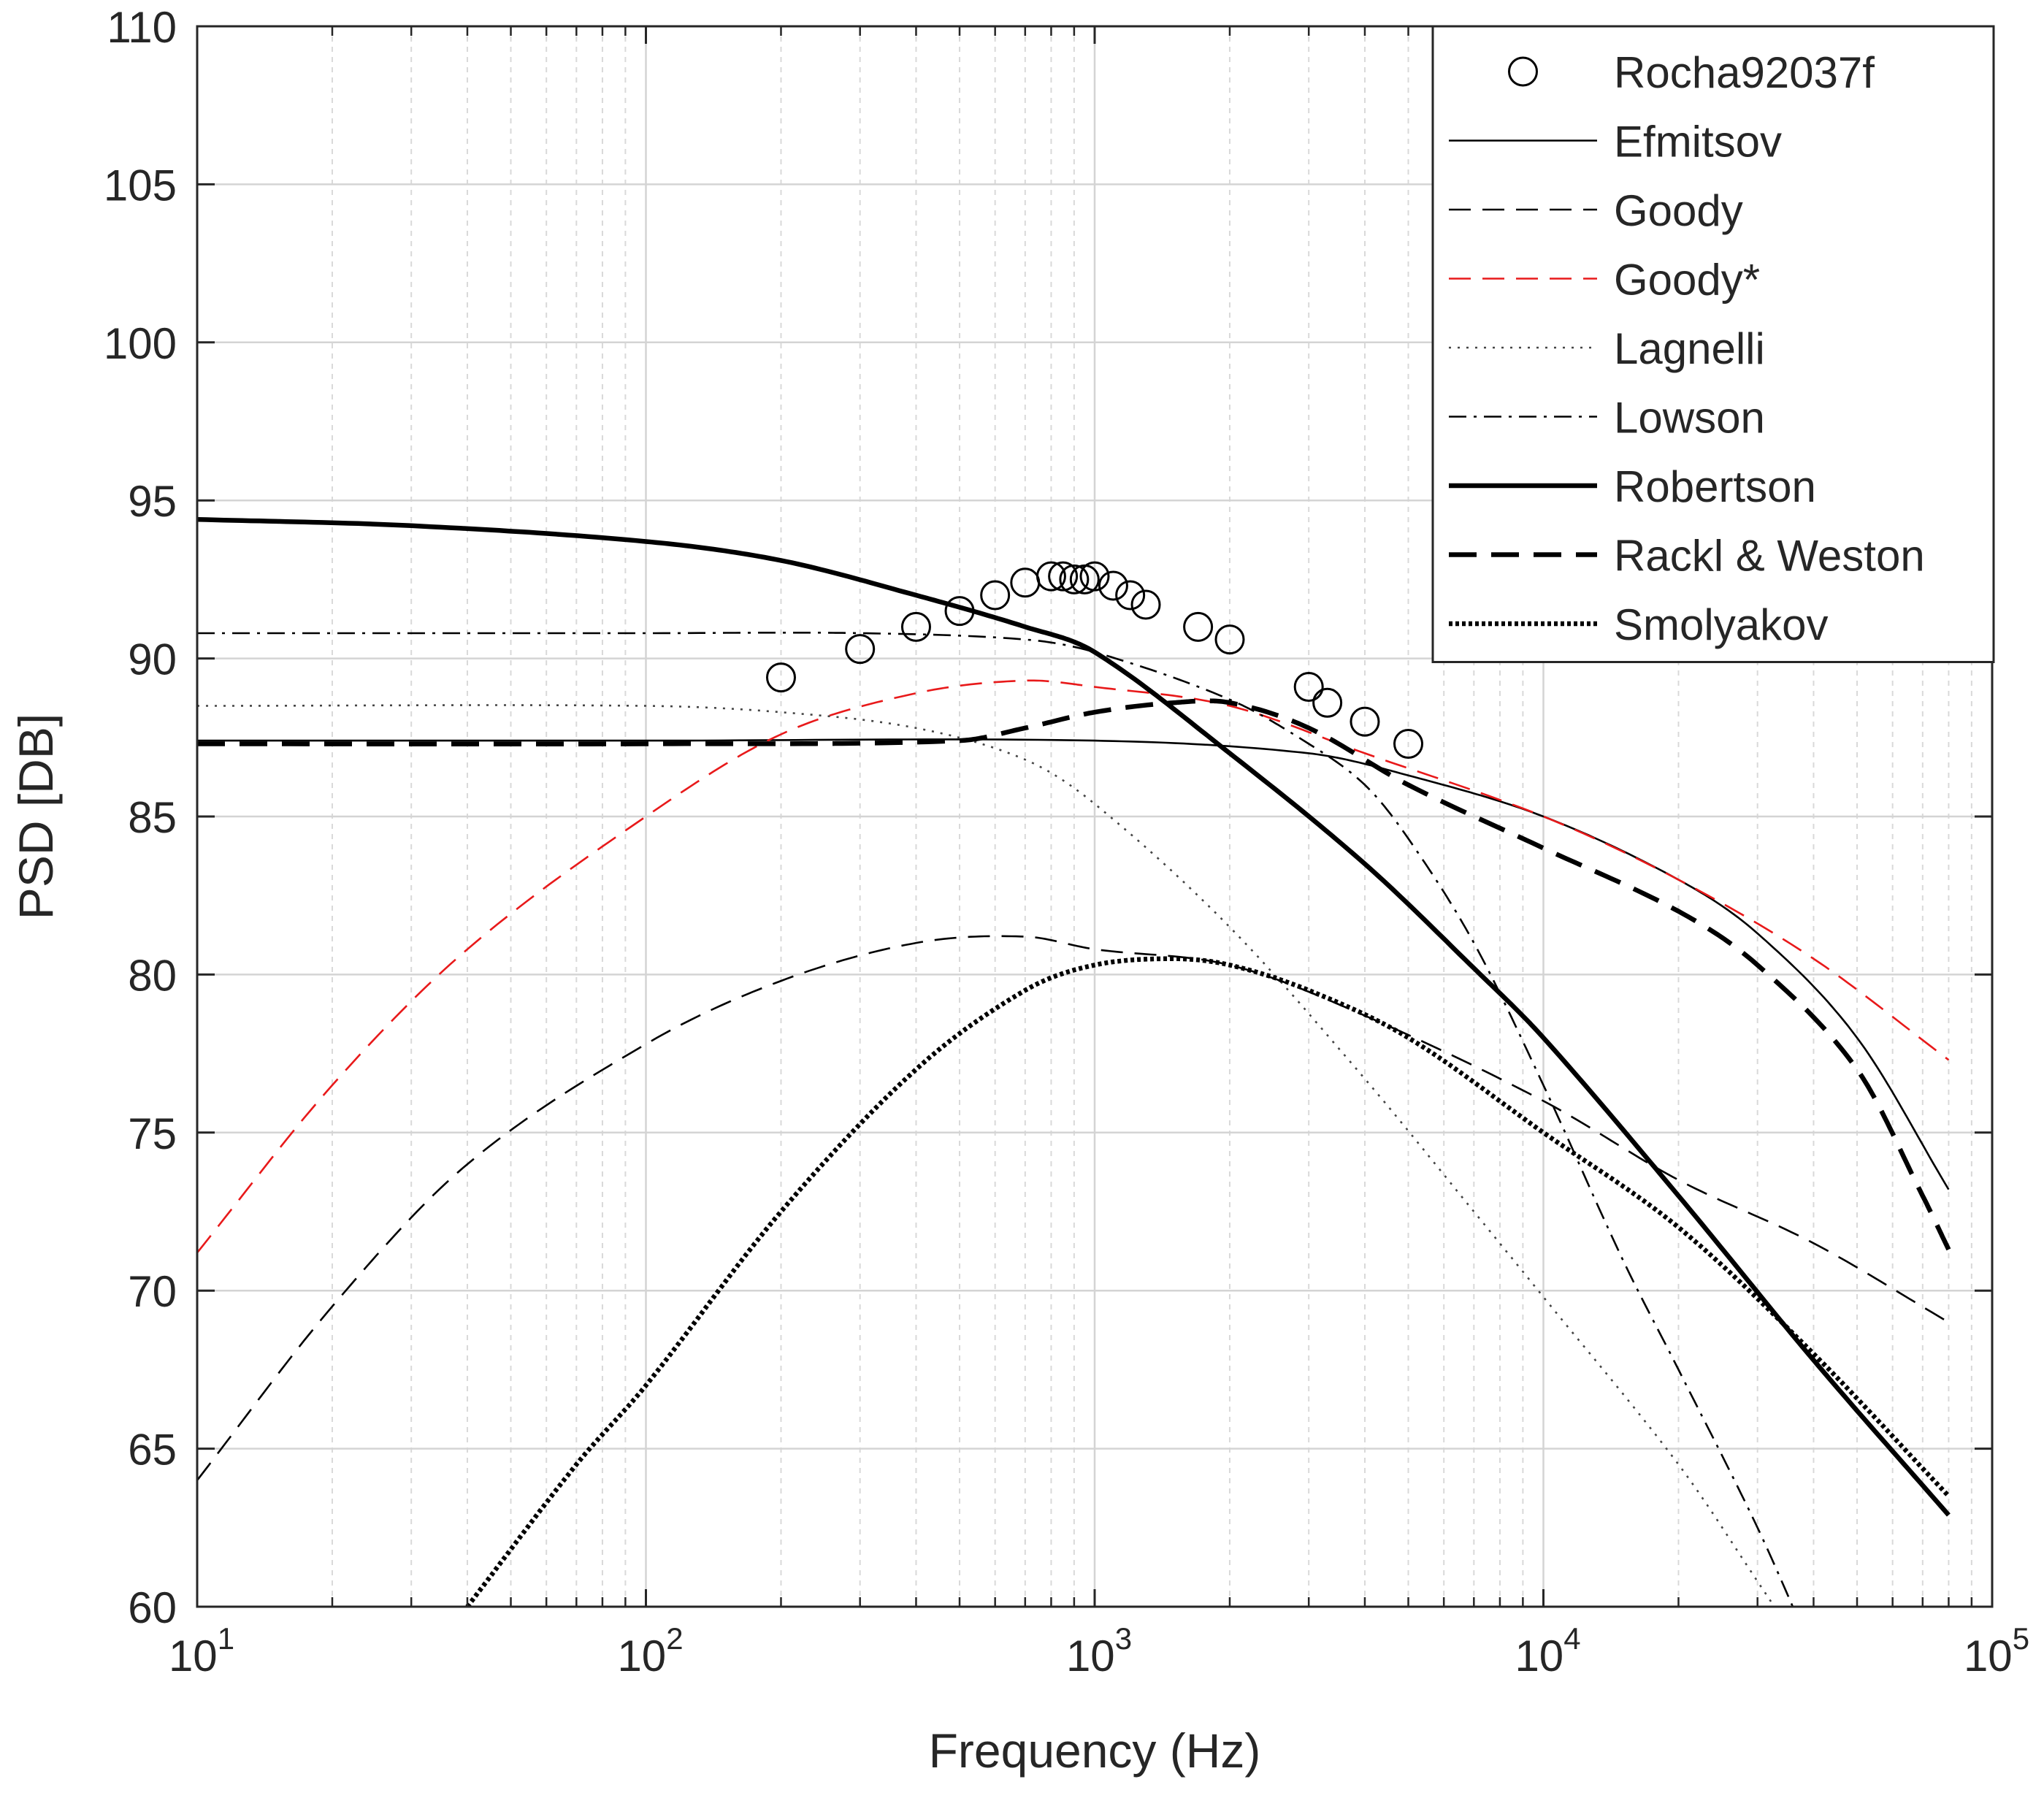  Describe the element at coordinates (152, 1292) in the screenshot. I see `y-tick-label: 70` at that location.